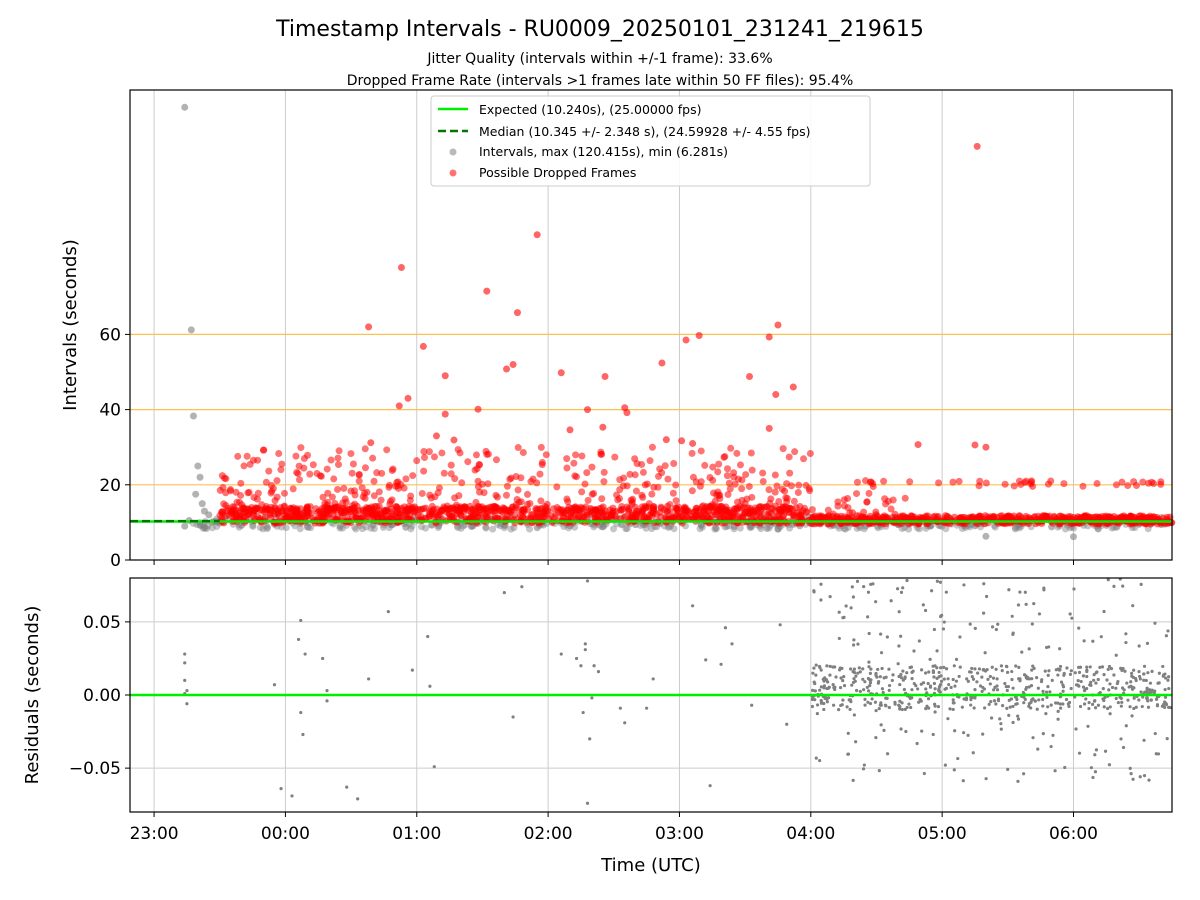 Image resolution: width=1200 pixels, height=900 pixels. I want to click on legend-intervals-label: Intervals, max (120.415s), min (6.281s), so click(603, 151).